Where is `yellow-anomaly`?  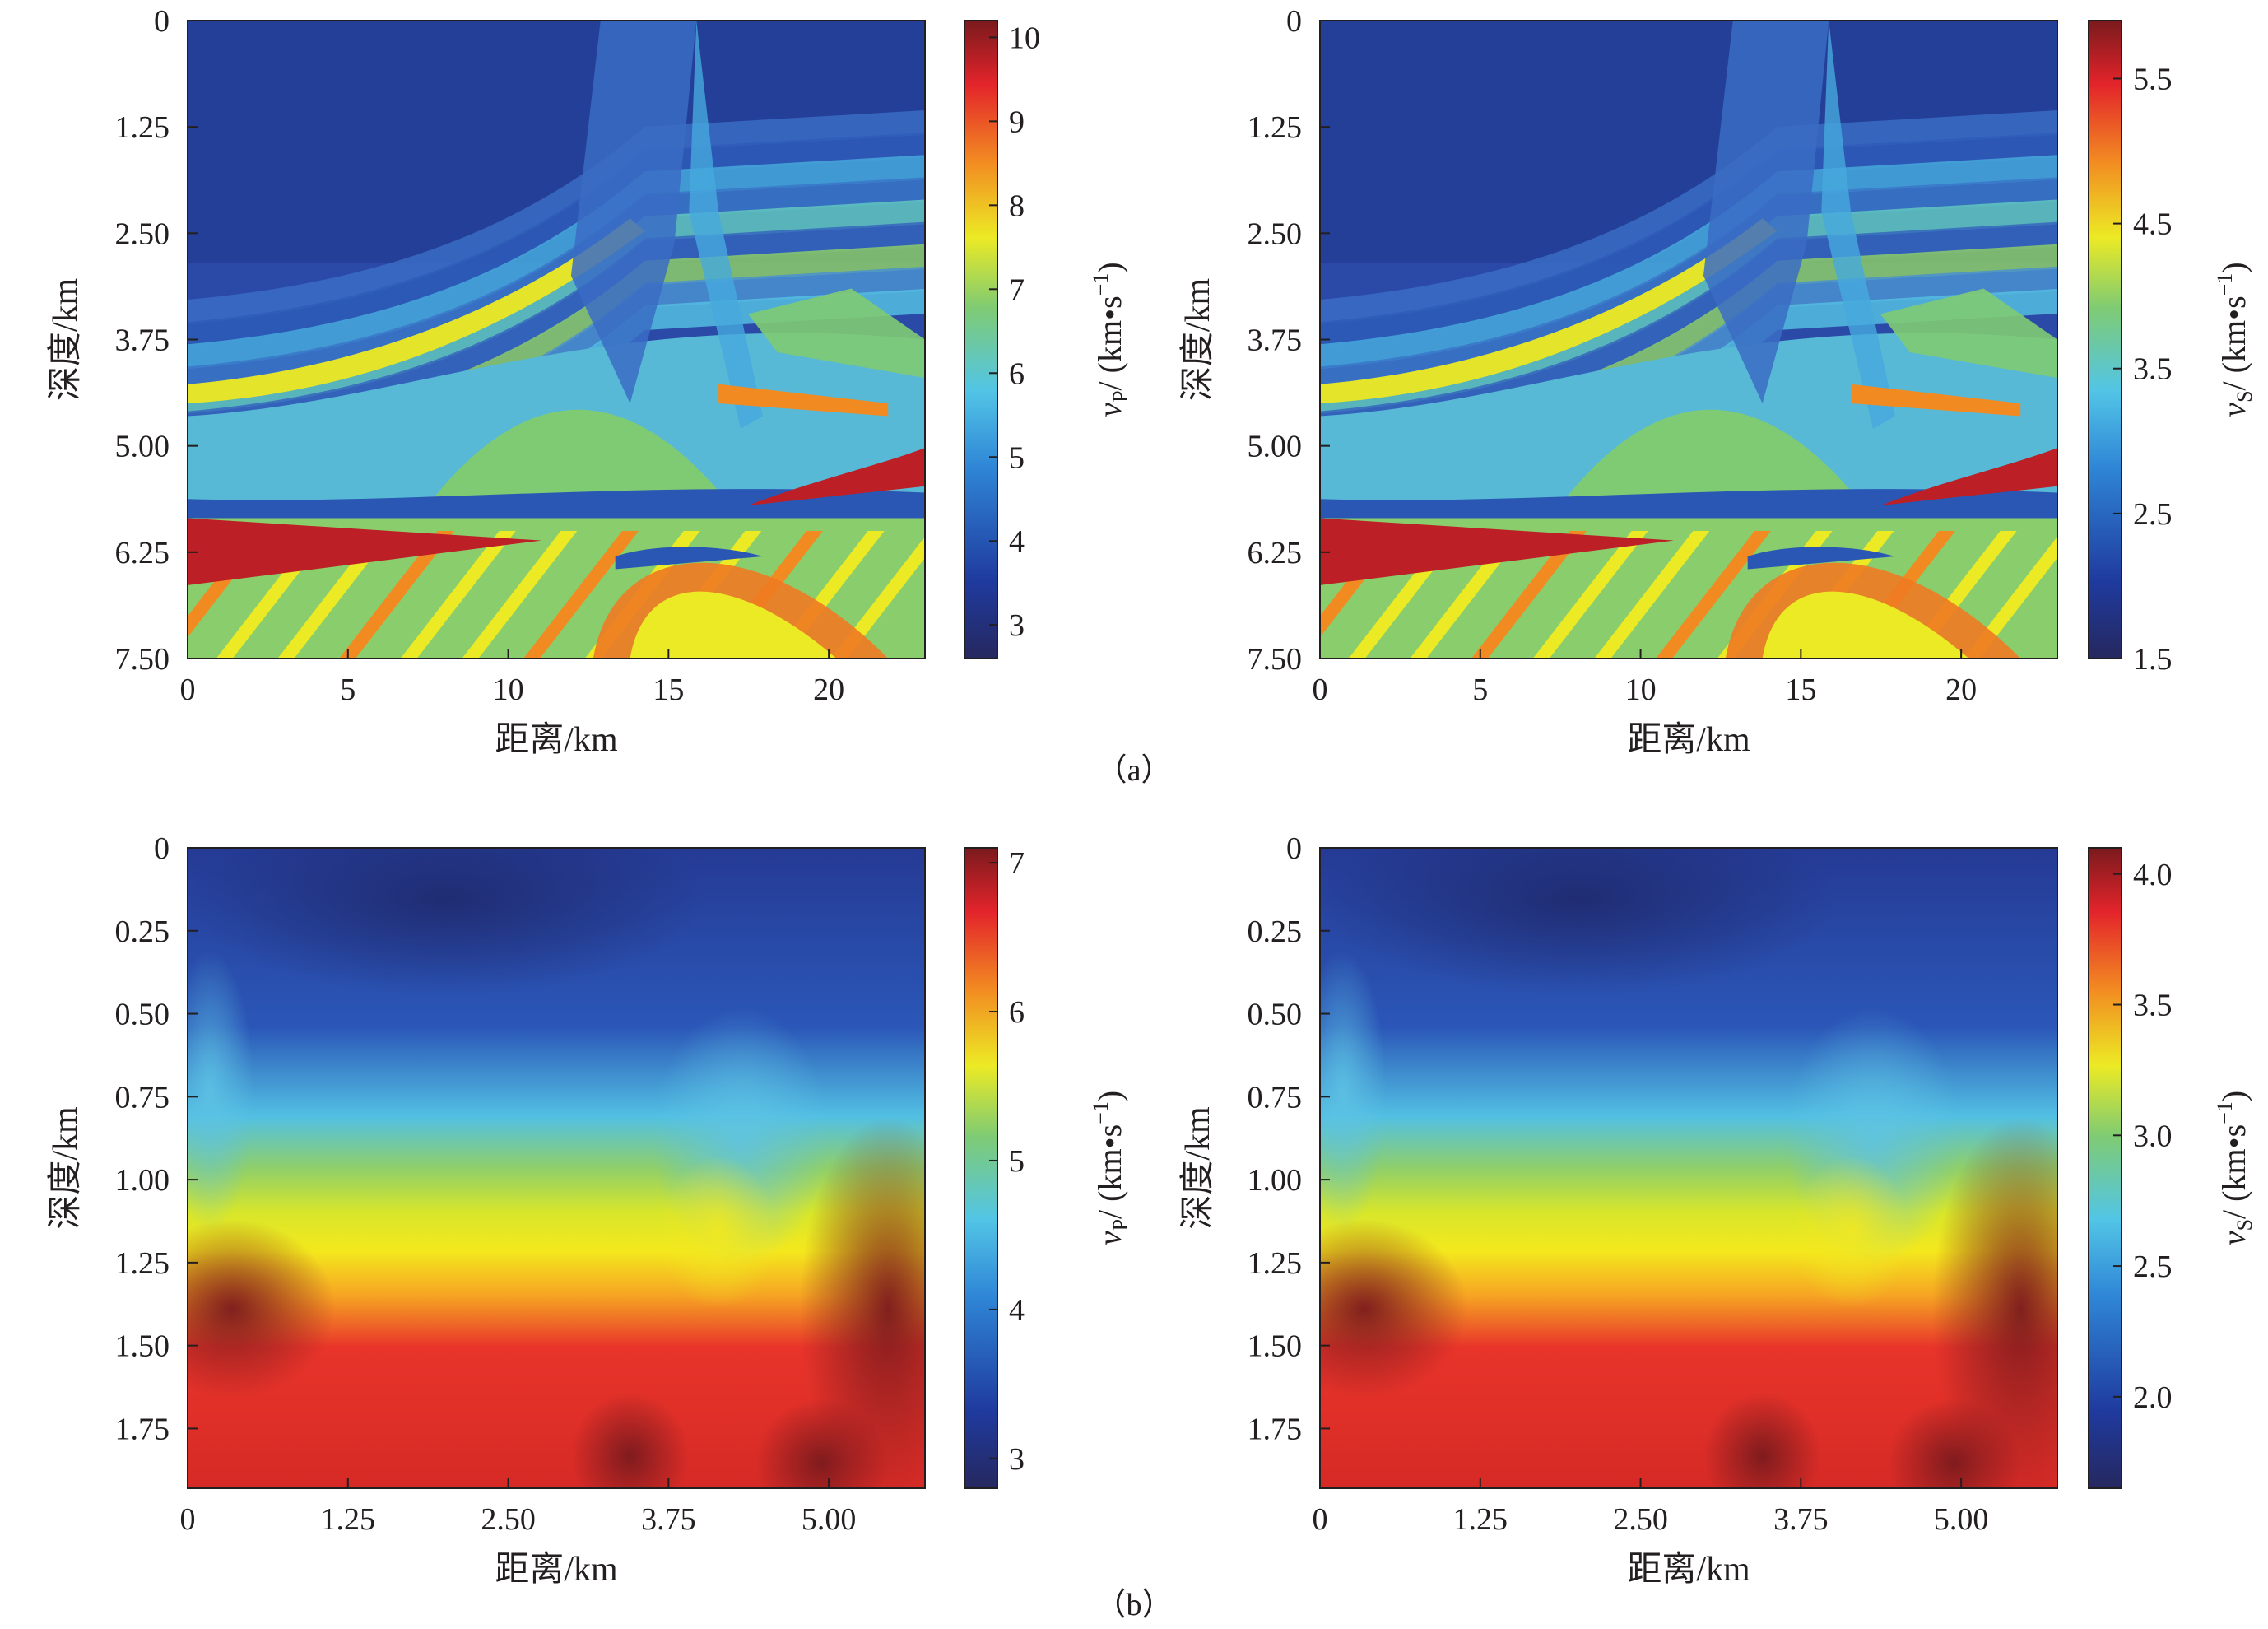 yellow-anomaly is located at coordinates (718, 1232).